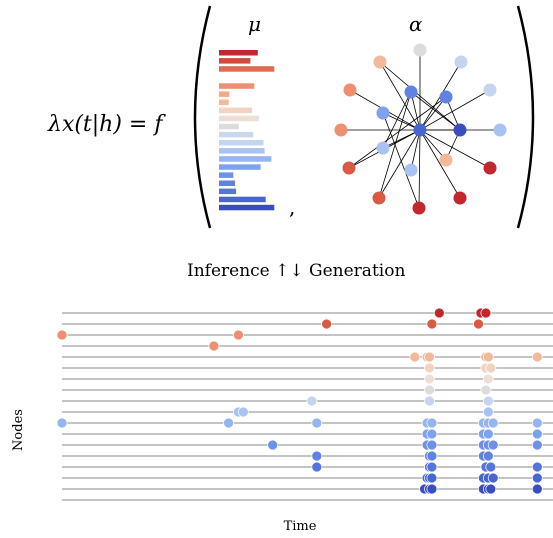  I want to click on alpha-network, so click(420, 129).